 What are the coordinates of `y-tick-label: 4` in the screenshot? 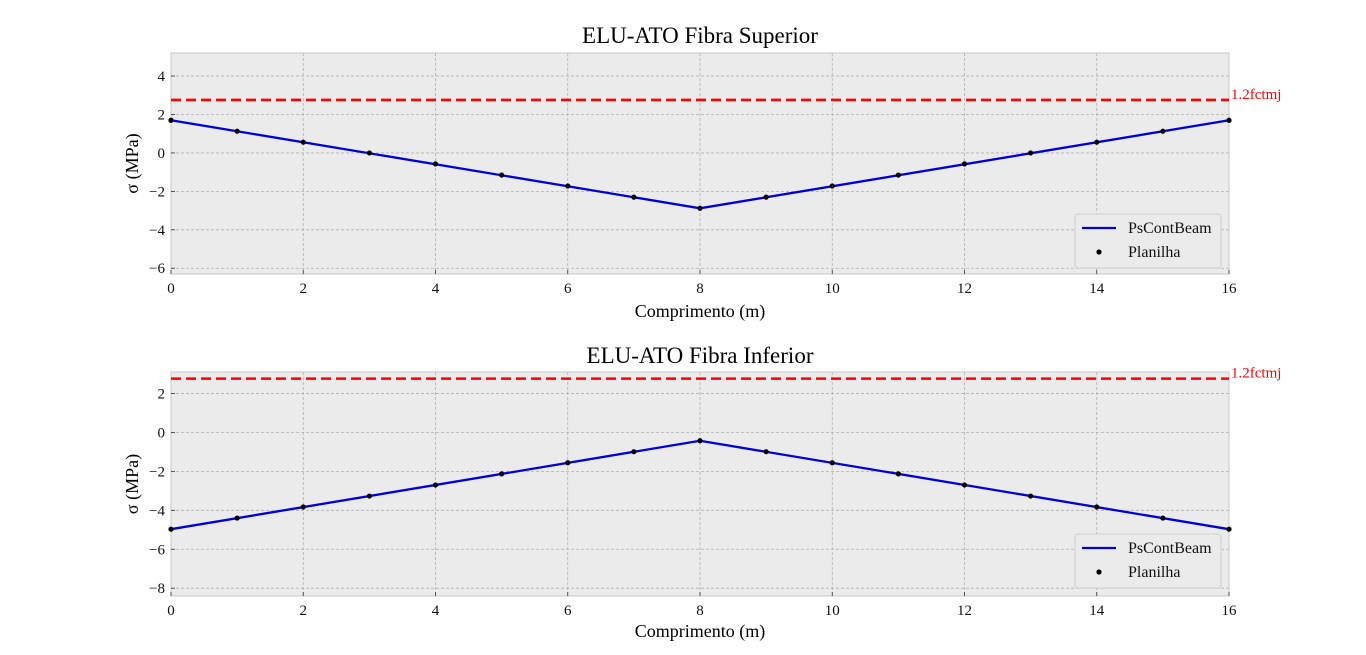 It's located at (162, 77).